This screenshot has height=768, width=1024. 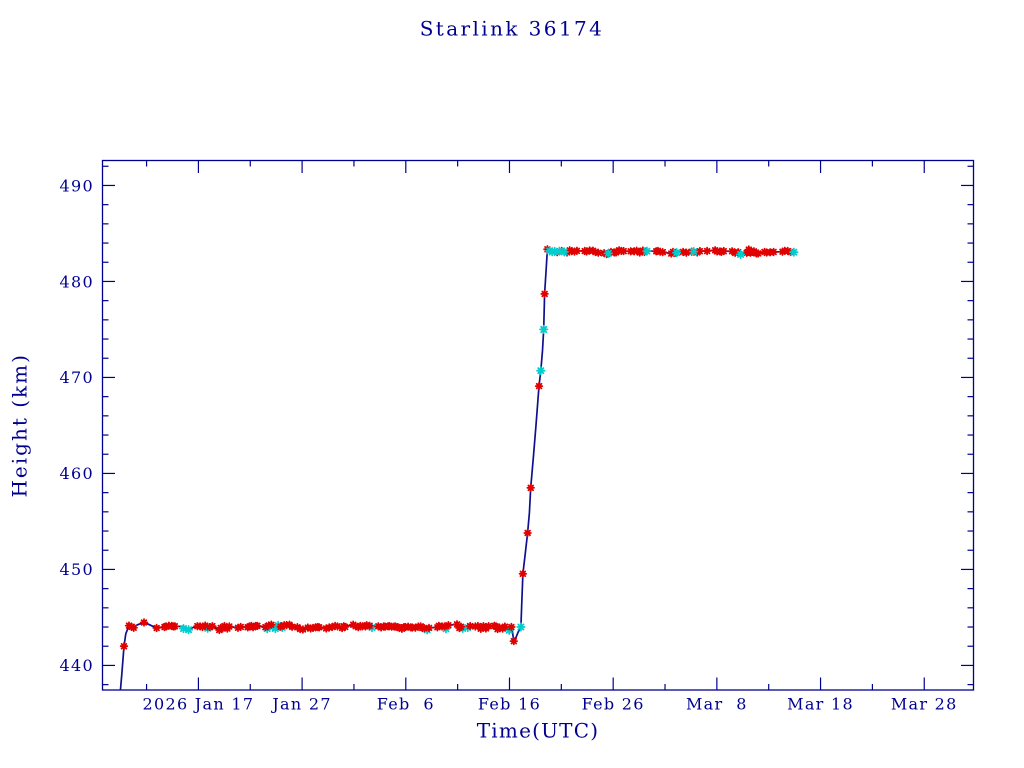 I want to click on x-tick-label: 2026 Jan 17, so click(x=199, y=704).